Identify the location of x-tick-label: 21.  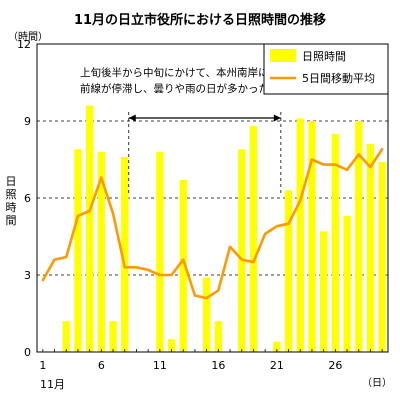
(277, 365).